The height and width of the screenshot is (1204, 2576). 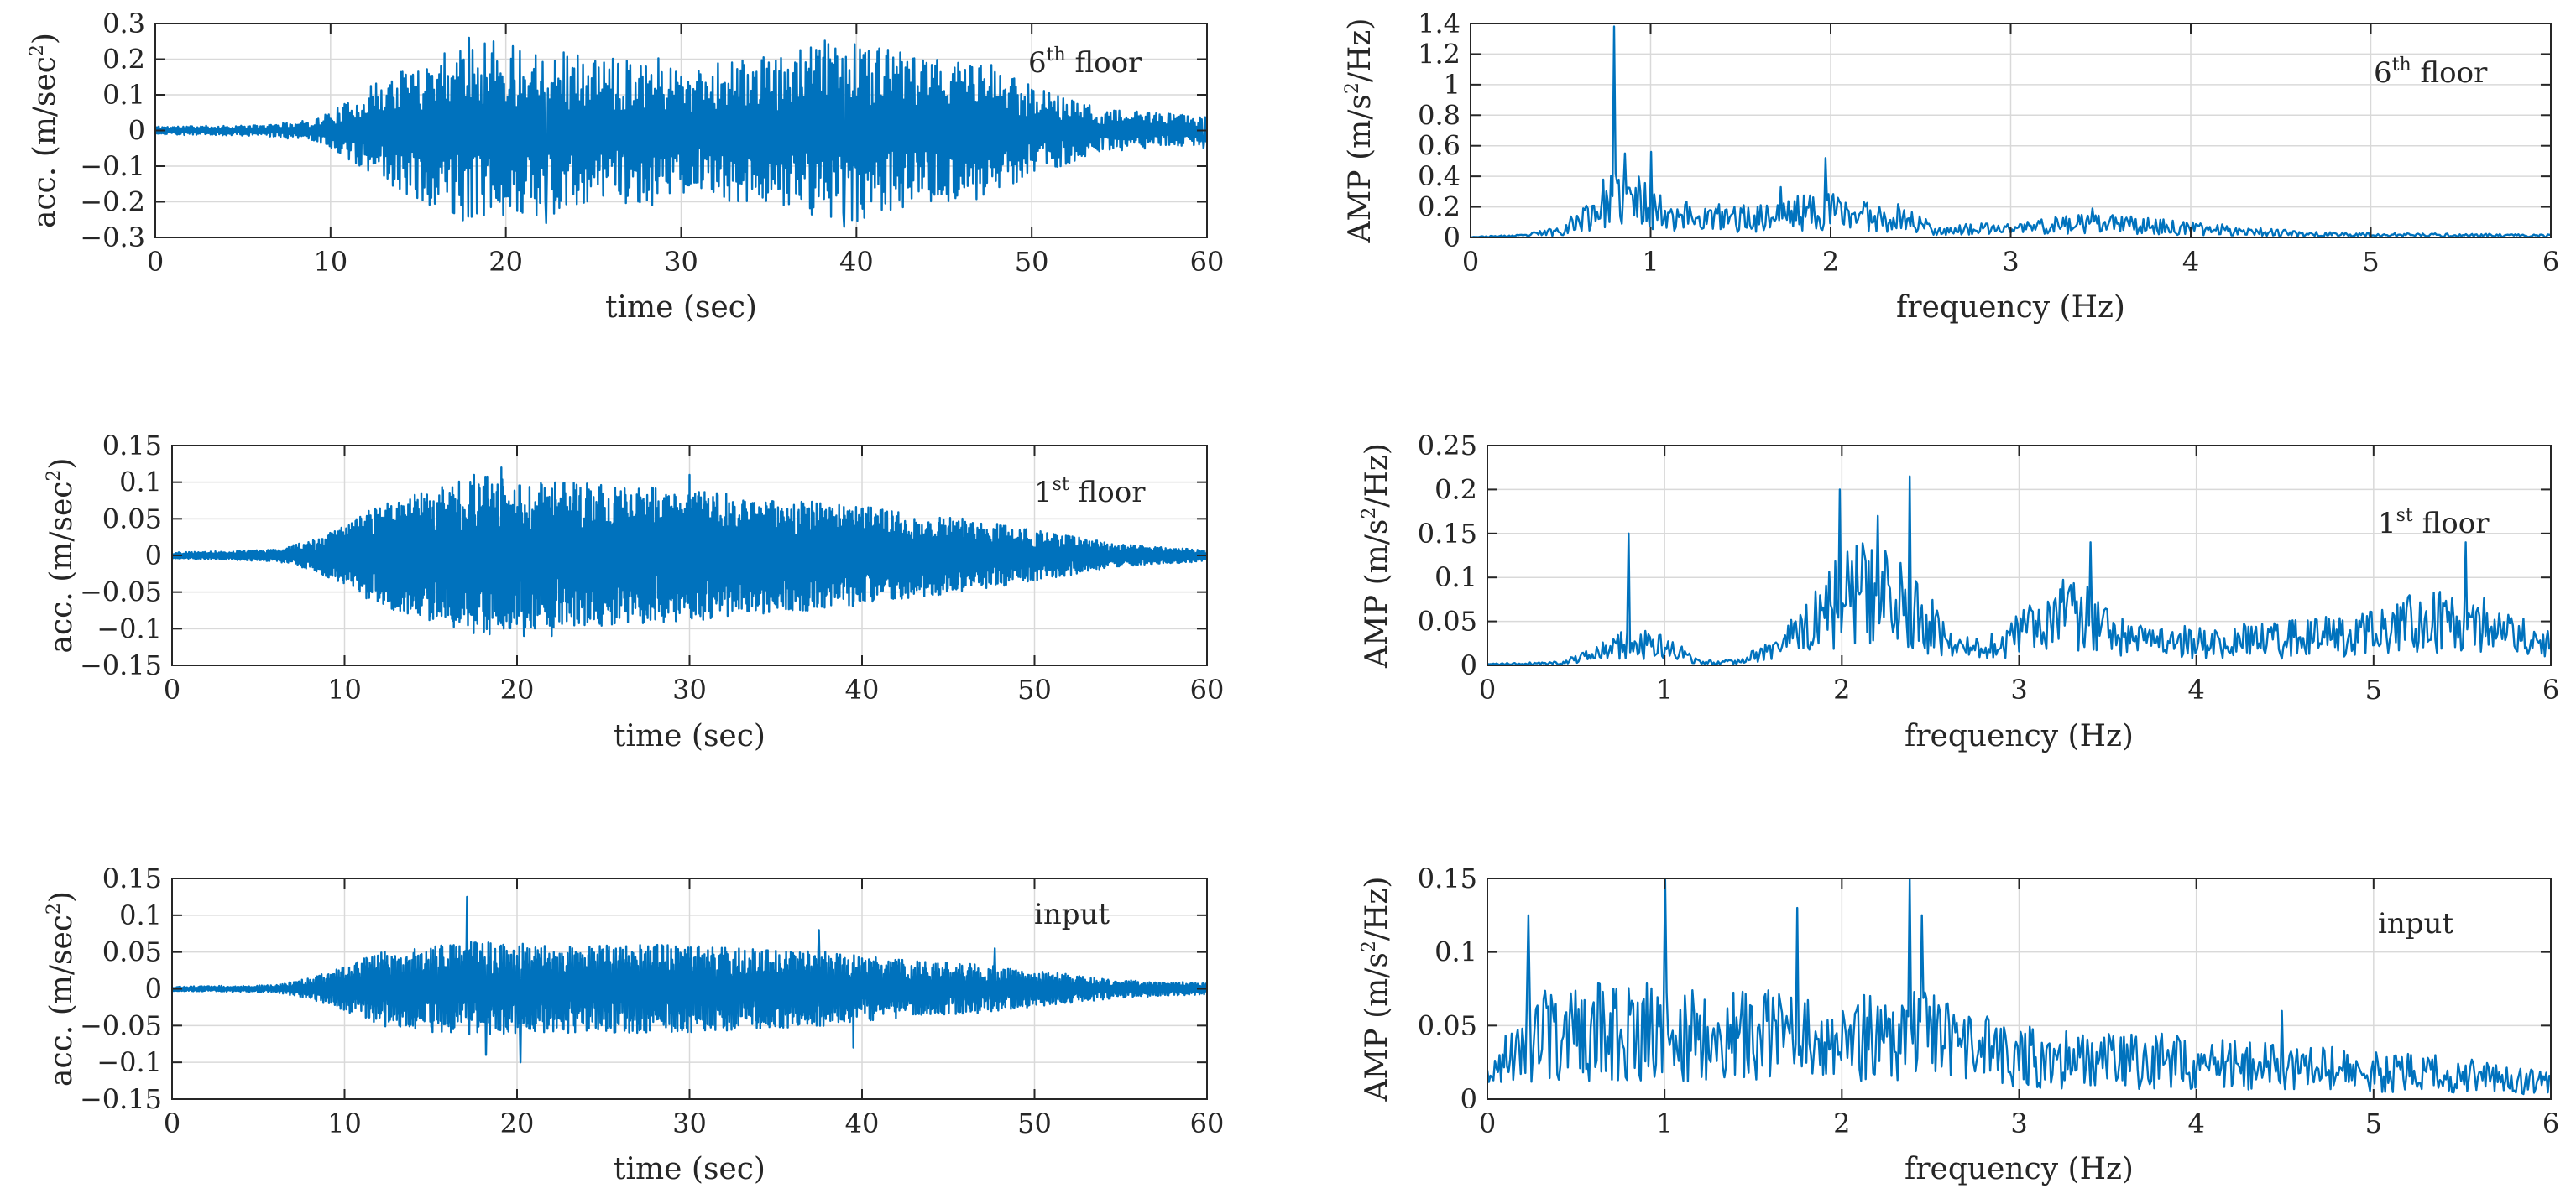 What do you see at coordinates (112, 237) in the screenshot?
I see `y-tick-label: −0.3` at bounding box center [112, 237].